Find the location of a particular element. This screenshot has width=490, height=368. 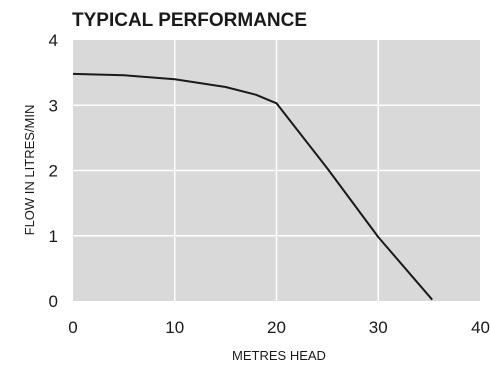

y-tick-labels: 0 1 2 3 4 is located at coordinates (53, 171).